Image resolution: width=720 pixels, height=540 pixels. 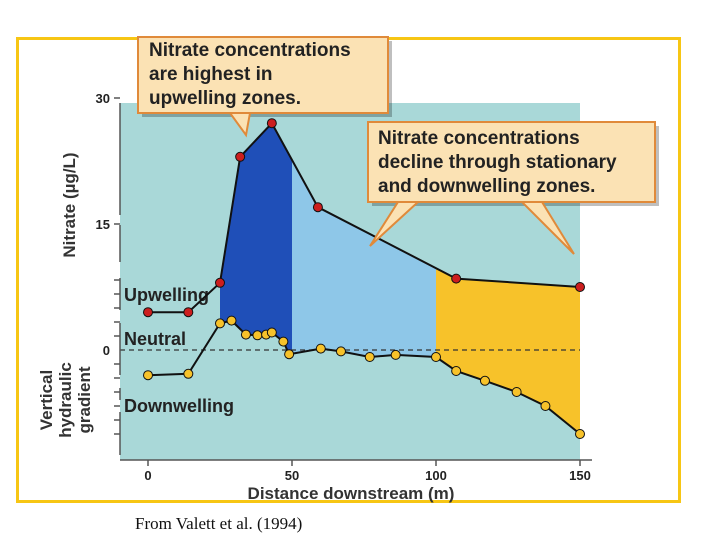 What do you see at coordinates (179, 406) in the screenshot?
I see `downwelling-label: Downwelling` at bounding box center [179, 406].